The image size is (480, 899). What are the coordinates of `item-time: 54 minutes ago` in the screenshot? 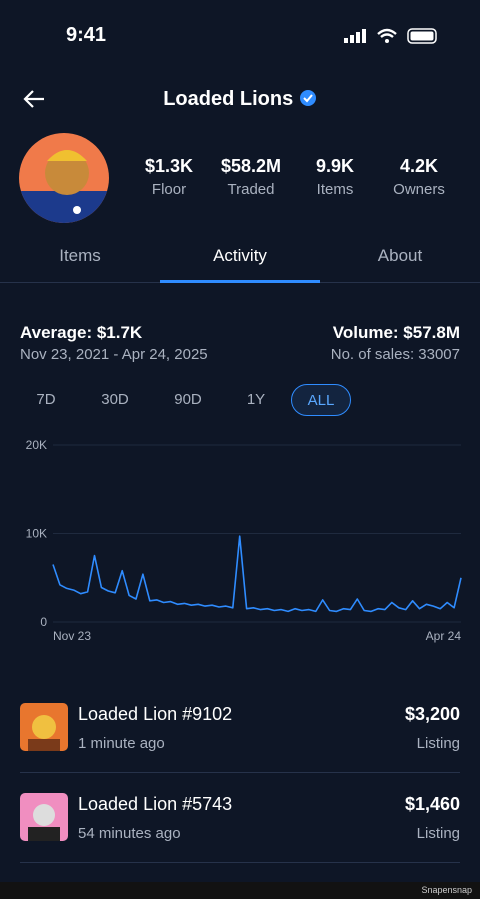 It's located at (129, 833).